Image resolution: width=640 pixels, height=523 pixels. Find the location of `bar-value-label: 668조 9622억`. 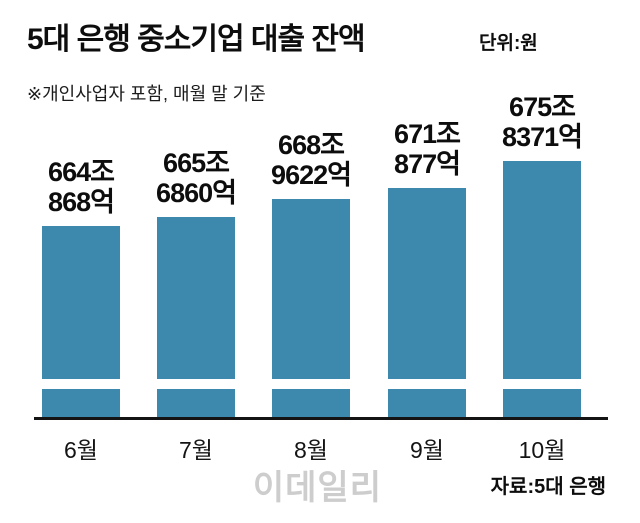

bar-value-label: 668조 9622억 is located at coordinates (311, 159).